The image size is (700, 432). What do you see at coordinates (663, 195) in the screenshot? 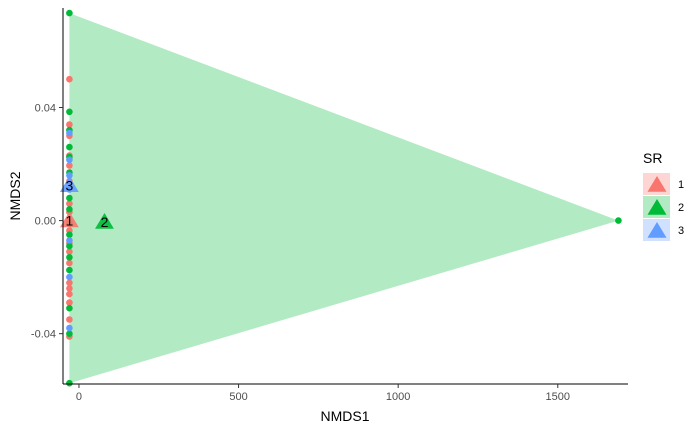
I see `legend: SR 1 2 3` at bounding box center [663, 195].